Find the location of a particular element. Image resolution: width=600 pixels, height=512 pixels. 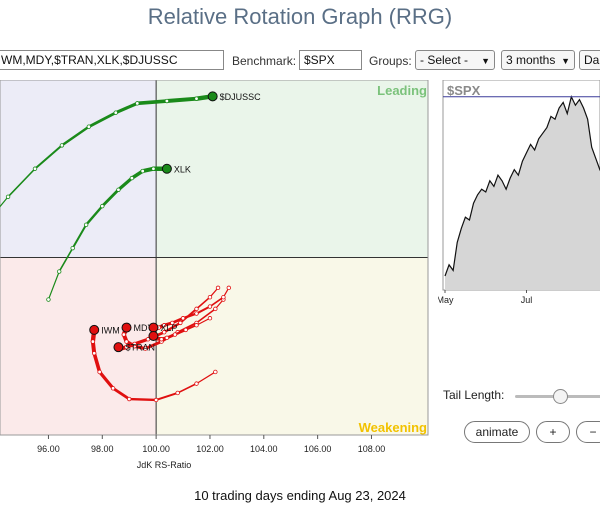

spx-x-tick-label: May is located at coordinates (446, 300).